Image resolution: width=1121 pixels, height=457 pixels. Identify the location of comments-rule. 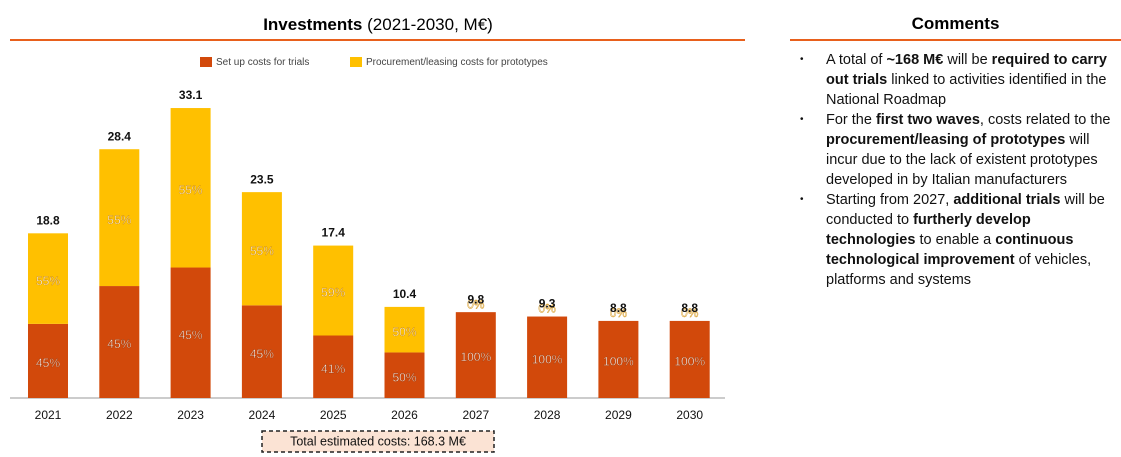
(955, 40).